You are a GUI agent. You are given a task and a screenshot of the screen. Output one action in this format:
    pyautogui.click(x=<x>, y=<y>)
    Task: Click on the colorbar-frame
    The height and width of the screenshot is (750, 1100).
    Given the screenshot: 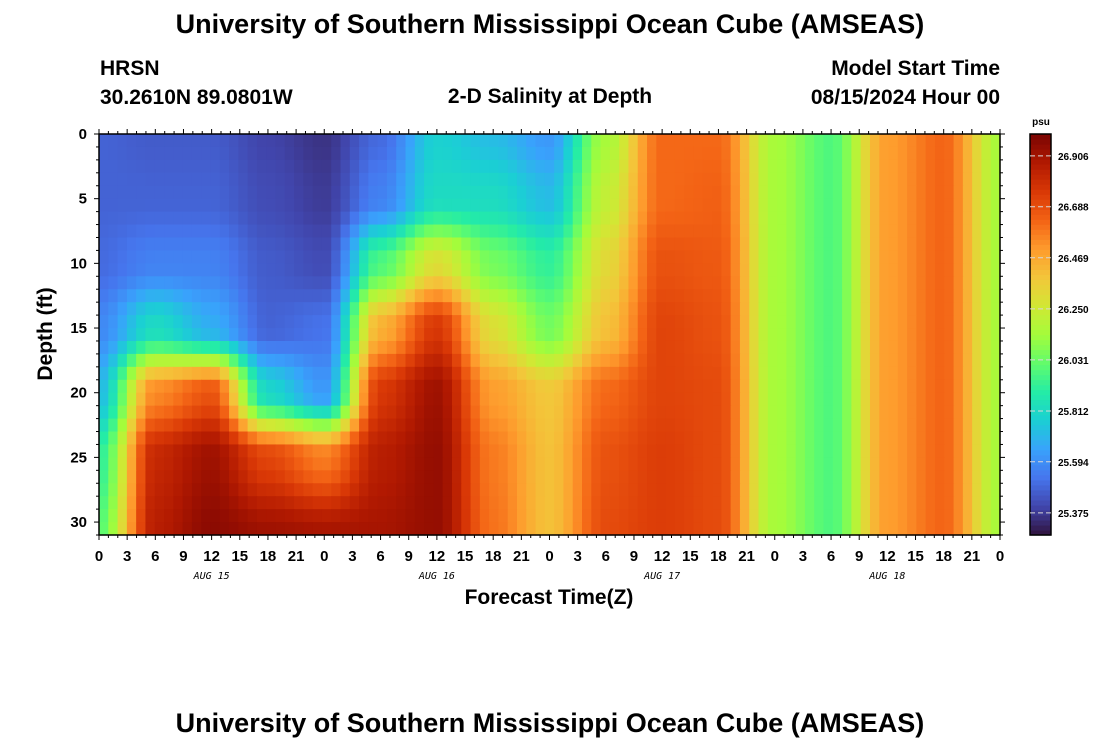 What is the action you would take?
    pyautogui.click(x=1040, y=334)
    